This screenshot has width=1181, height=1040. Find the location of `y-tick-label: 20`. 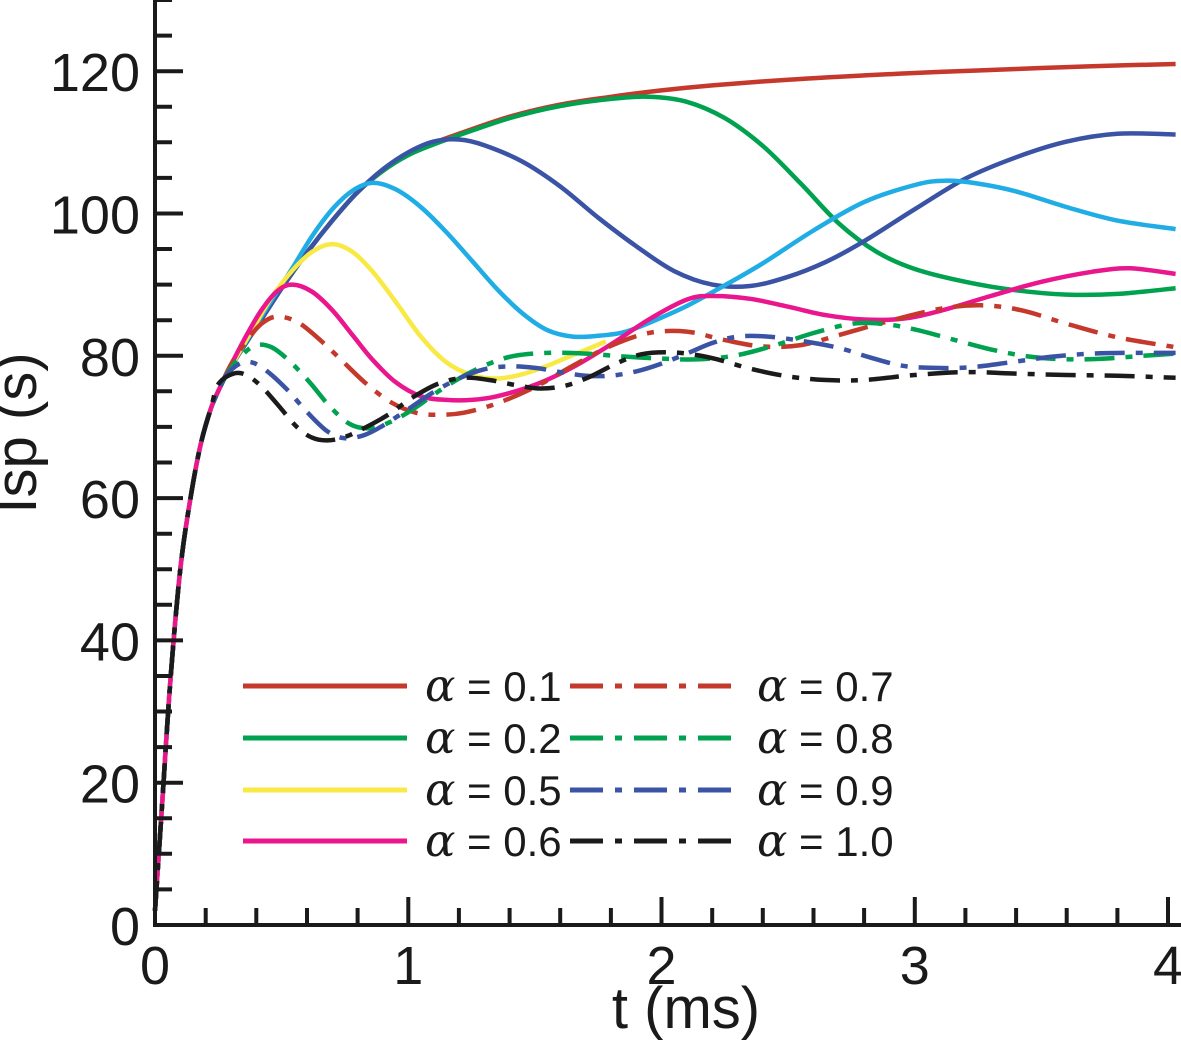

y-tick-label: 20 is located at coordinates (110, 785).